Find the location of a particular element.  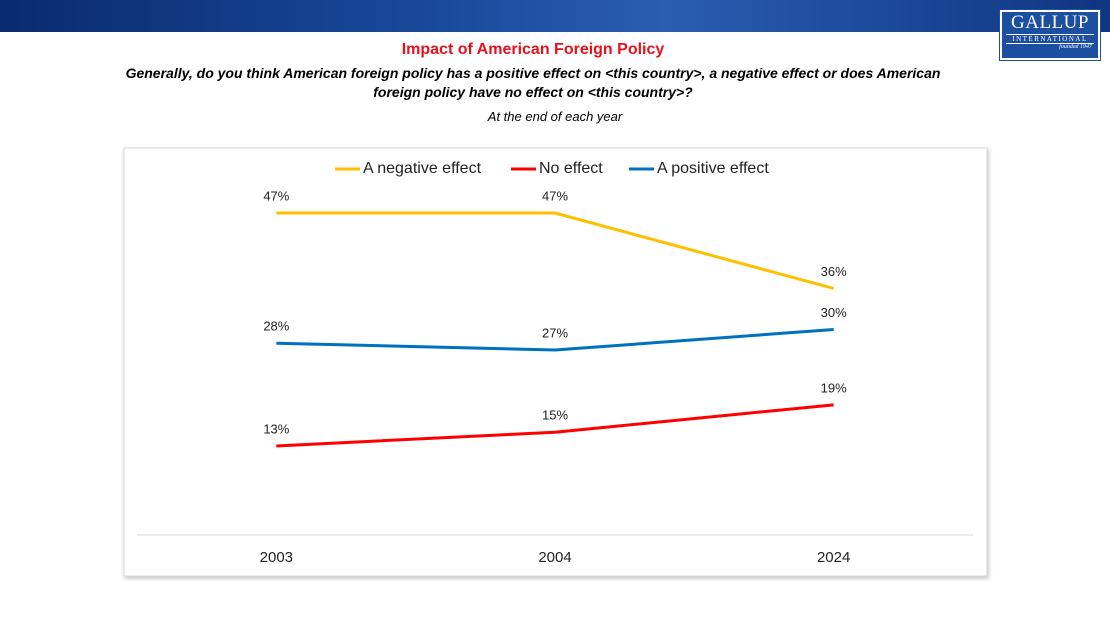

banner is located at coordinates (555, 16).